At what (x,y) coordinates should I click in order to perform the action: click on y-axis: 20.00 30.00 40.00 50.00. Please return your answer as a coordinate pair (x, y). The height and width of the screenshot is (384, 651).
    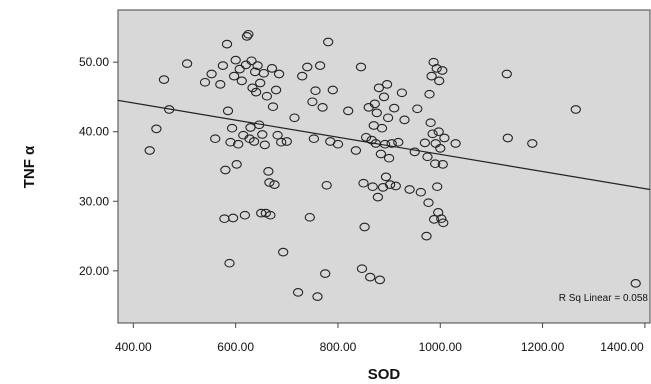
    Looking at the image, I should click on (98, 166).